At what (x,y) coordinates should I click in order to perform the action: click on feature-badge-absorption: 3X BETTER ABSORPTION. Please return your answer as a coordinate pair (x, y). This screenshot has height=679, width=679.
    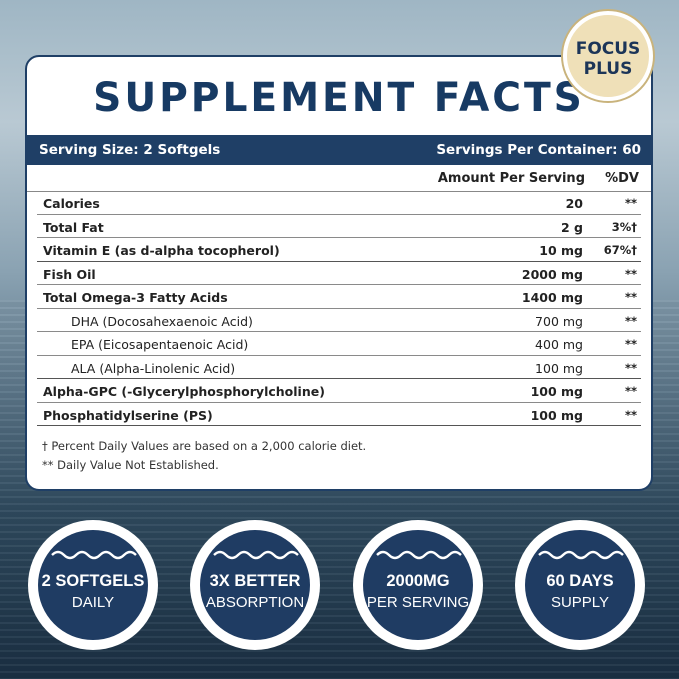
    Looking at the image, I should click on (255, 585).